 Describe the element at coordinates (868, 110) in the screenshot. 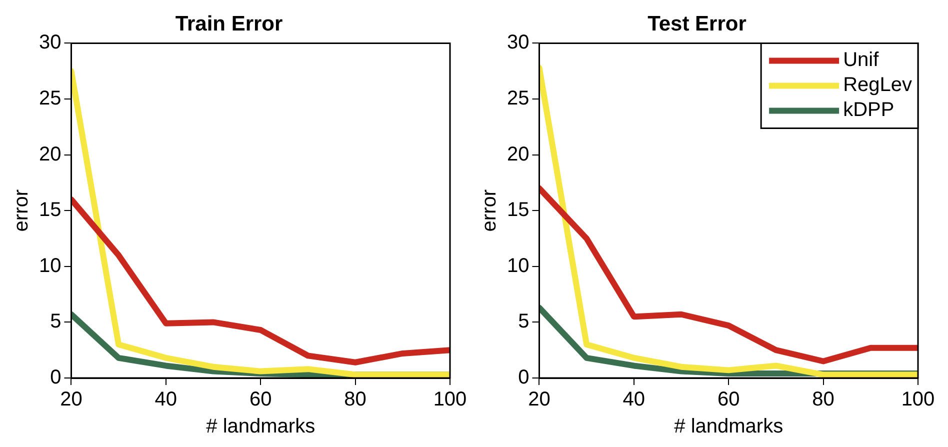

I see `legend-label: kDPP` at that location.